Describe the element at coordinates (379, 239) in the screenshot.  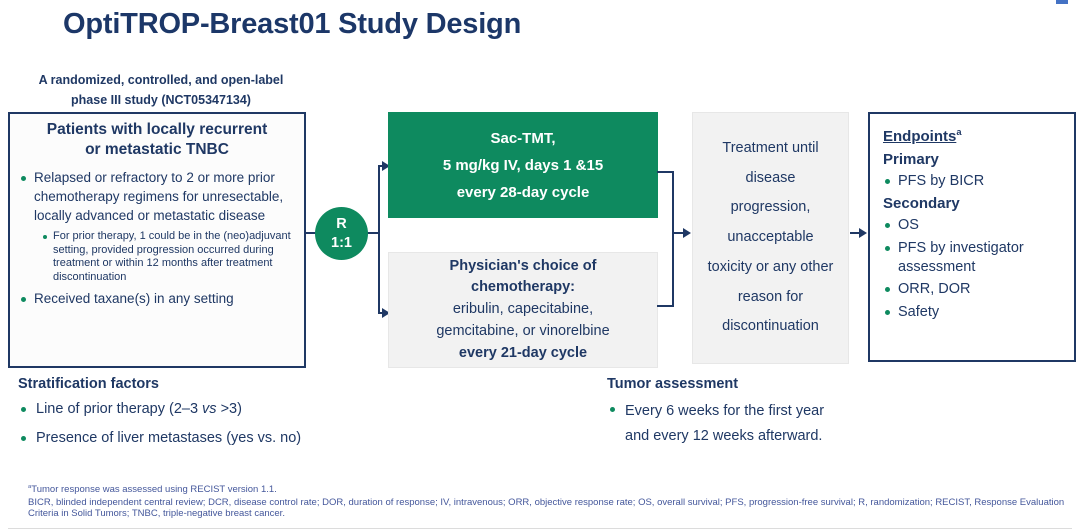
I see `branch-vertical-line-left` at that location.